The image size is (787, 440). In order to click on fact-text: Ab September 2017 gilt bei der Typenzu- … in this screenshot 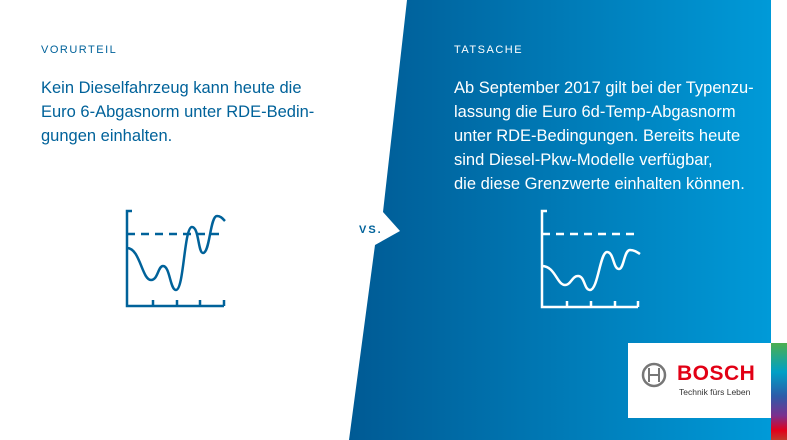, I will do `click(604, 136)`.